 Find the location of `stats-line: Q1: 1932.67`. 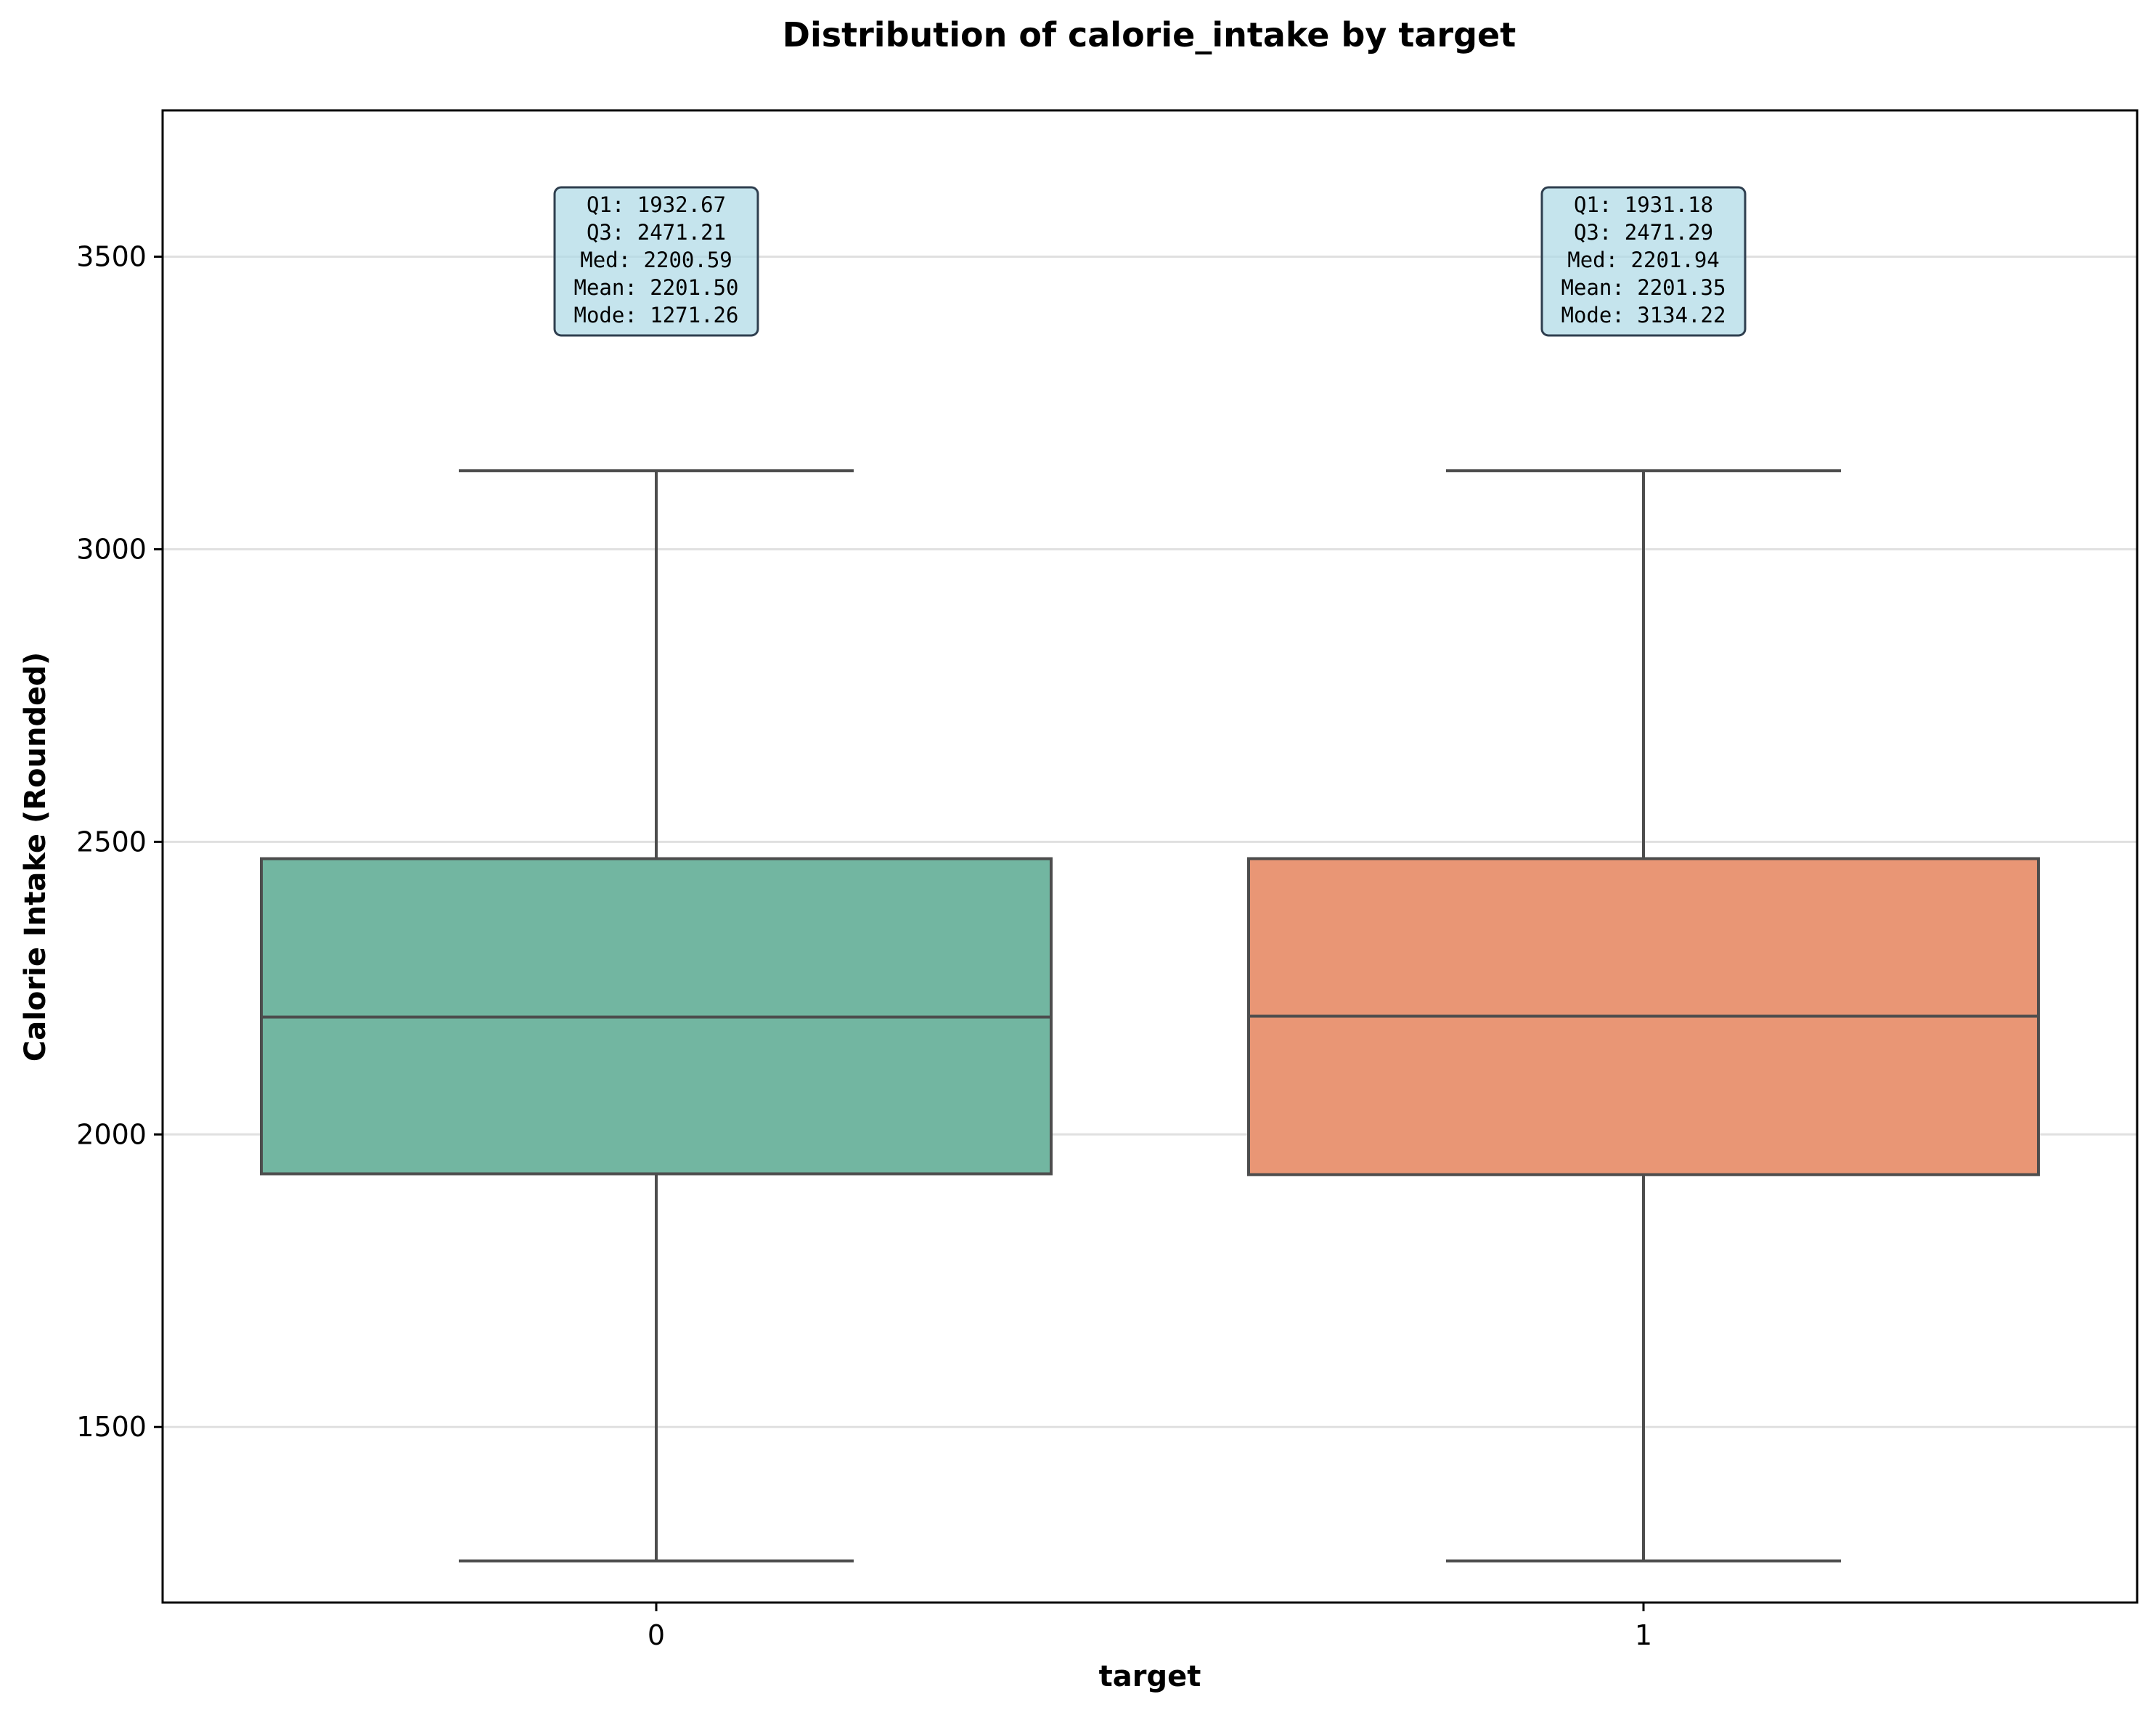

stats-line: Q1: 1932.67 is located at coordinates (657, 204).